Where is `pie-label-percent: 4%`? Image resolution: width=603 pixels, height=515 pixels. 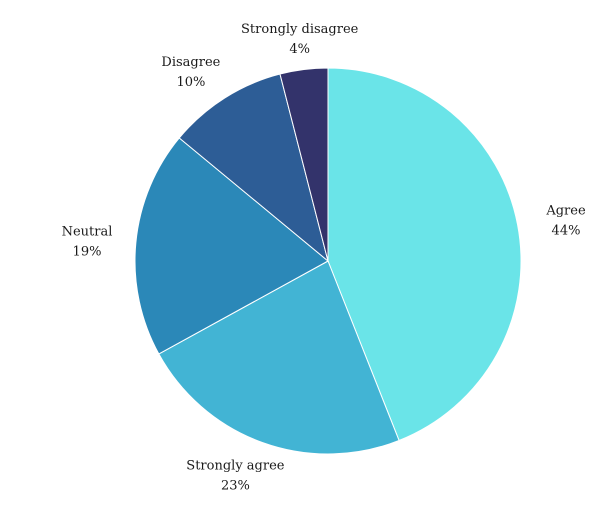
pie-label-percent: 4% is located at coordinates (299, 49).